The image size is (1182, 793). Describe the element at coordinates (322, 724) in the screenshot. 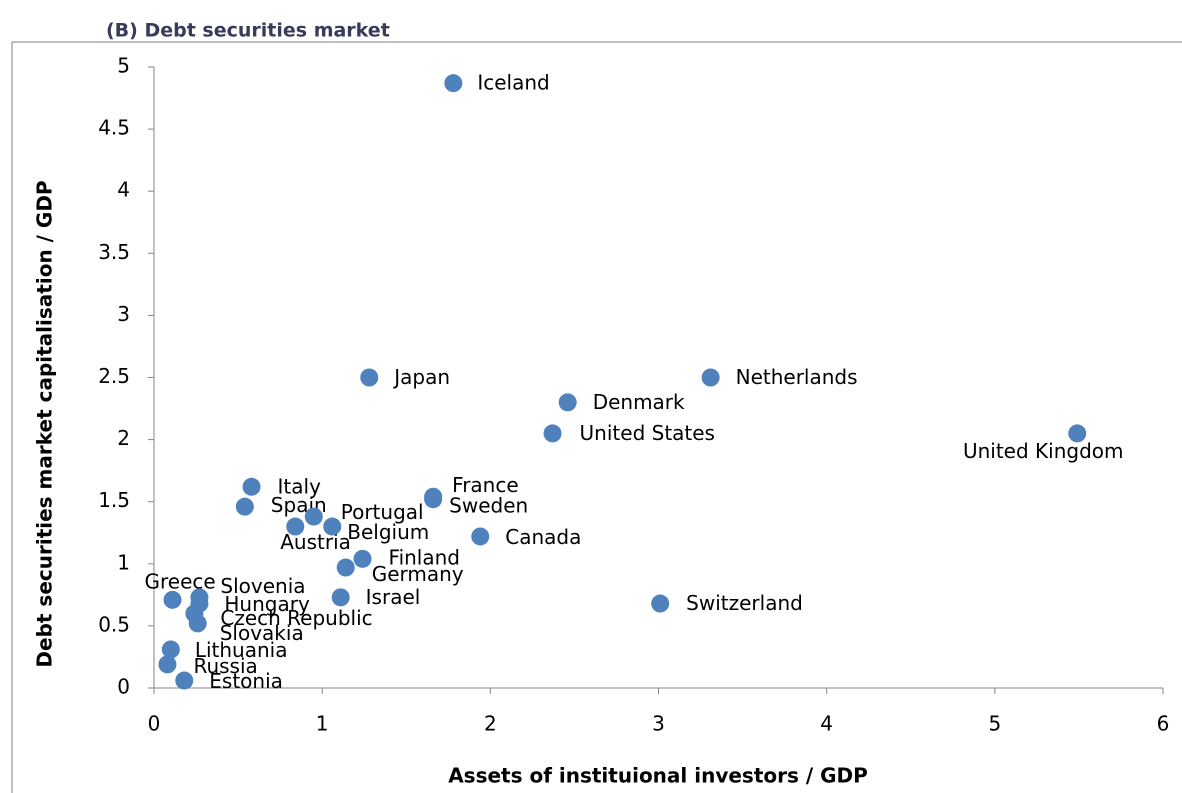

I see `x-tick-label: 1` at that location.